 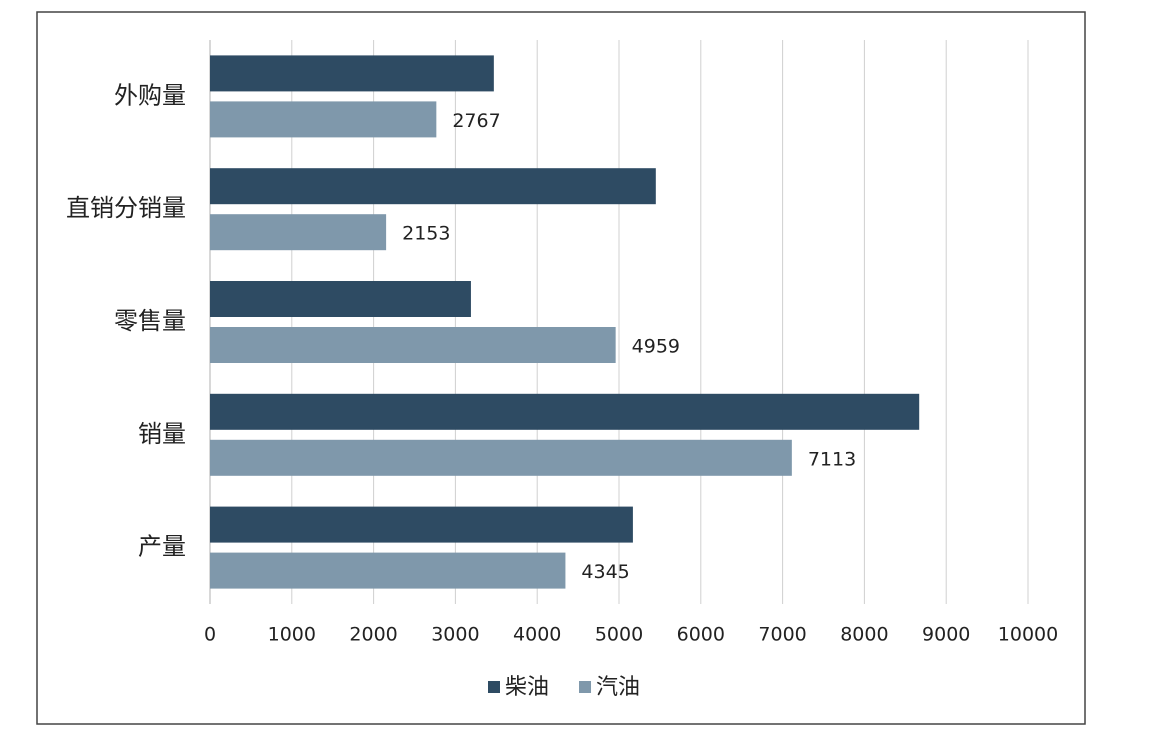 I want to click on x-tick-label: 9000, so click(x=946, y=635).